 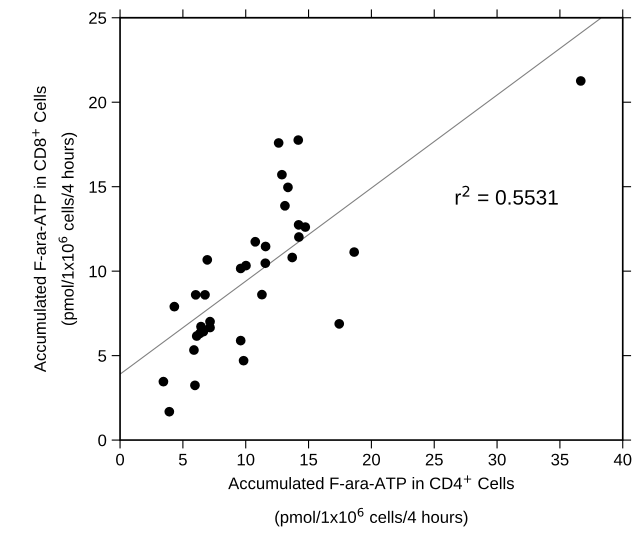 What do you see at coordinates (102, 440) in the screenshot?
I see `y-tick-label: 0` at bounding box center [102, 440].